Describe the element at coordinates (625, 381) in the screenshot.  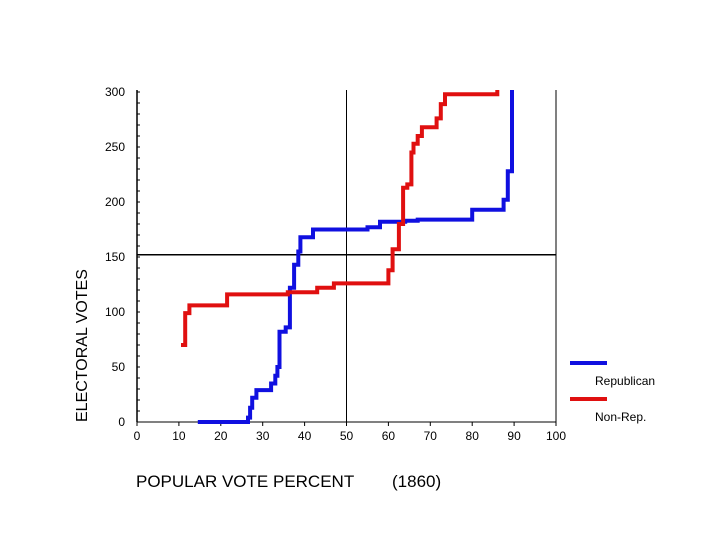
I see `legend-label-republican: Republican` at that location.